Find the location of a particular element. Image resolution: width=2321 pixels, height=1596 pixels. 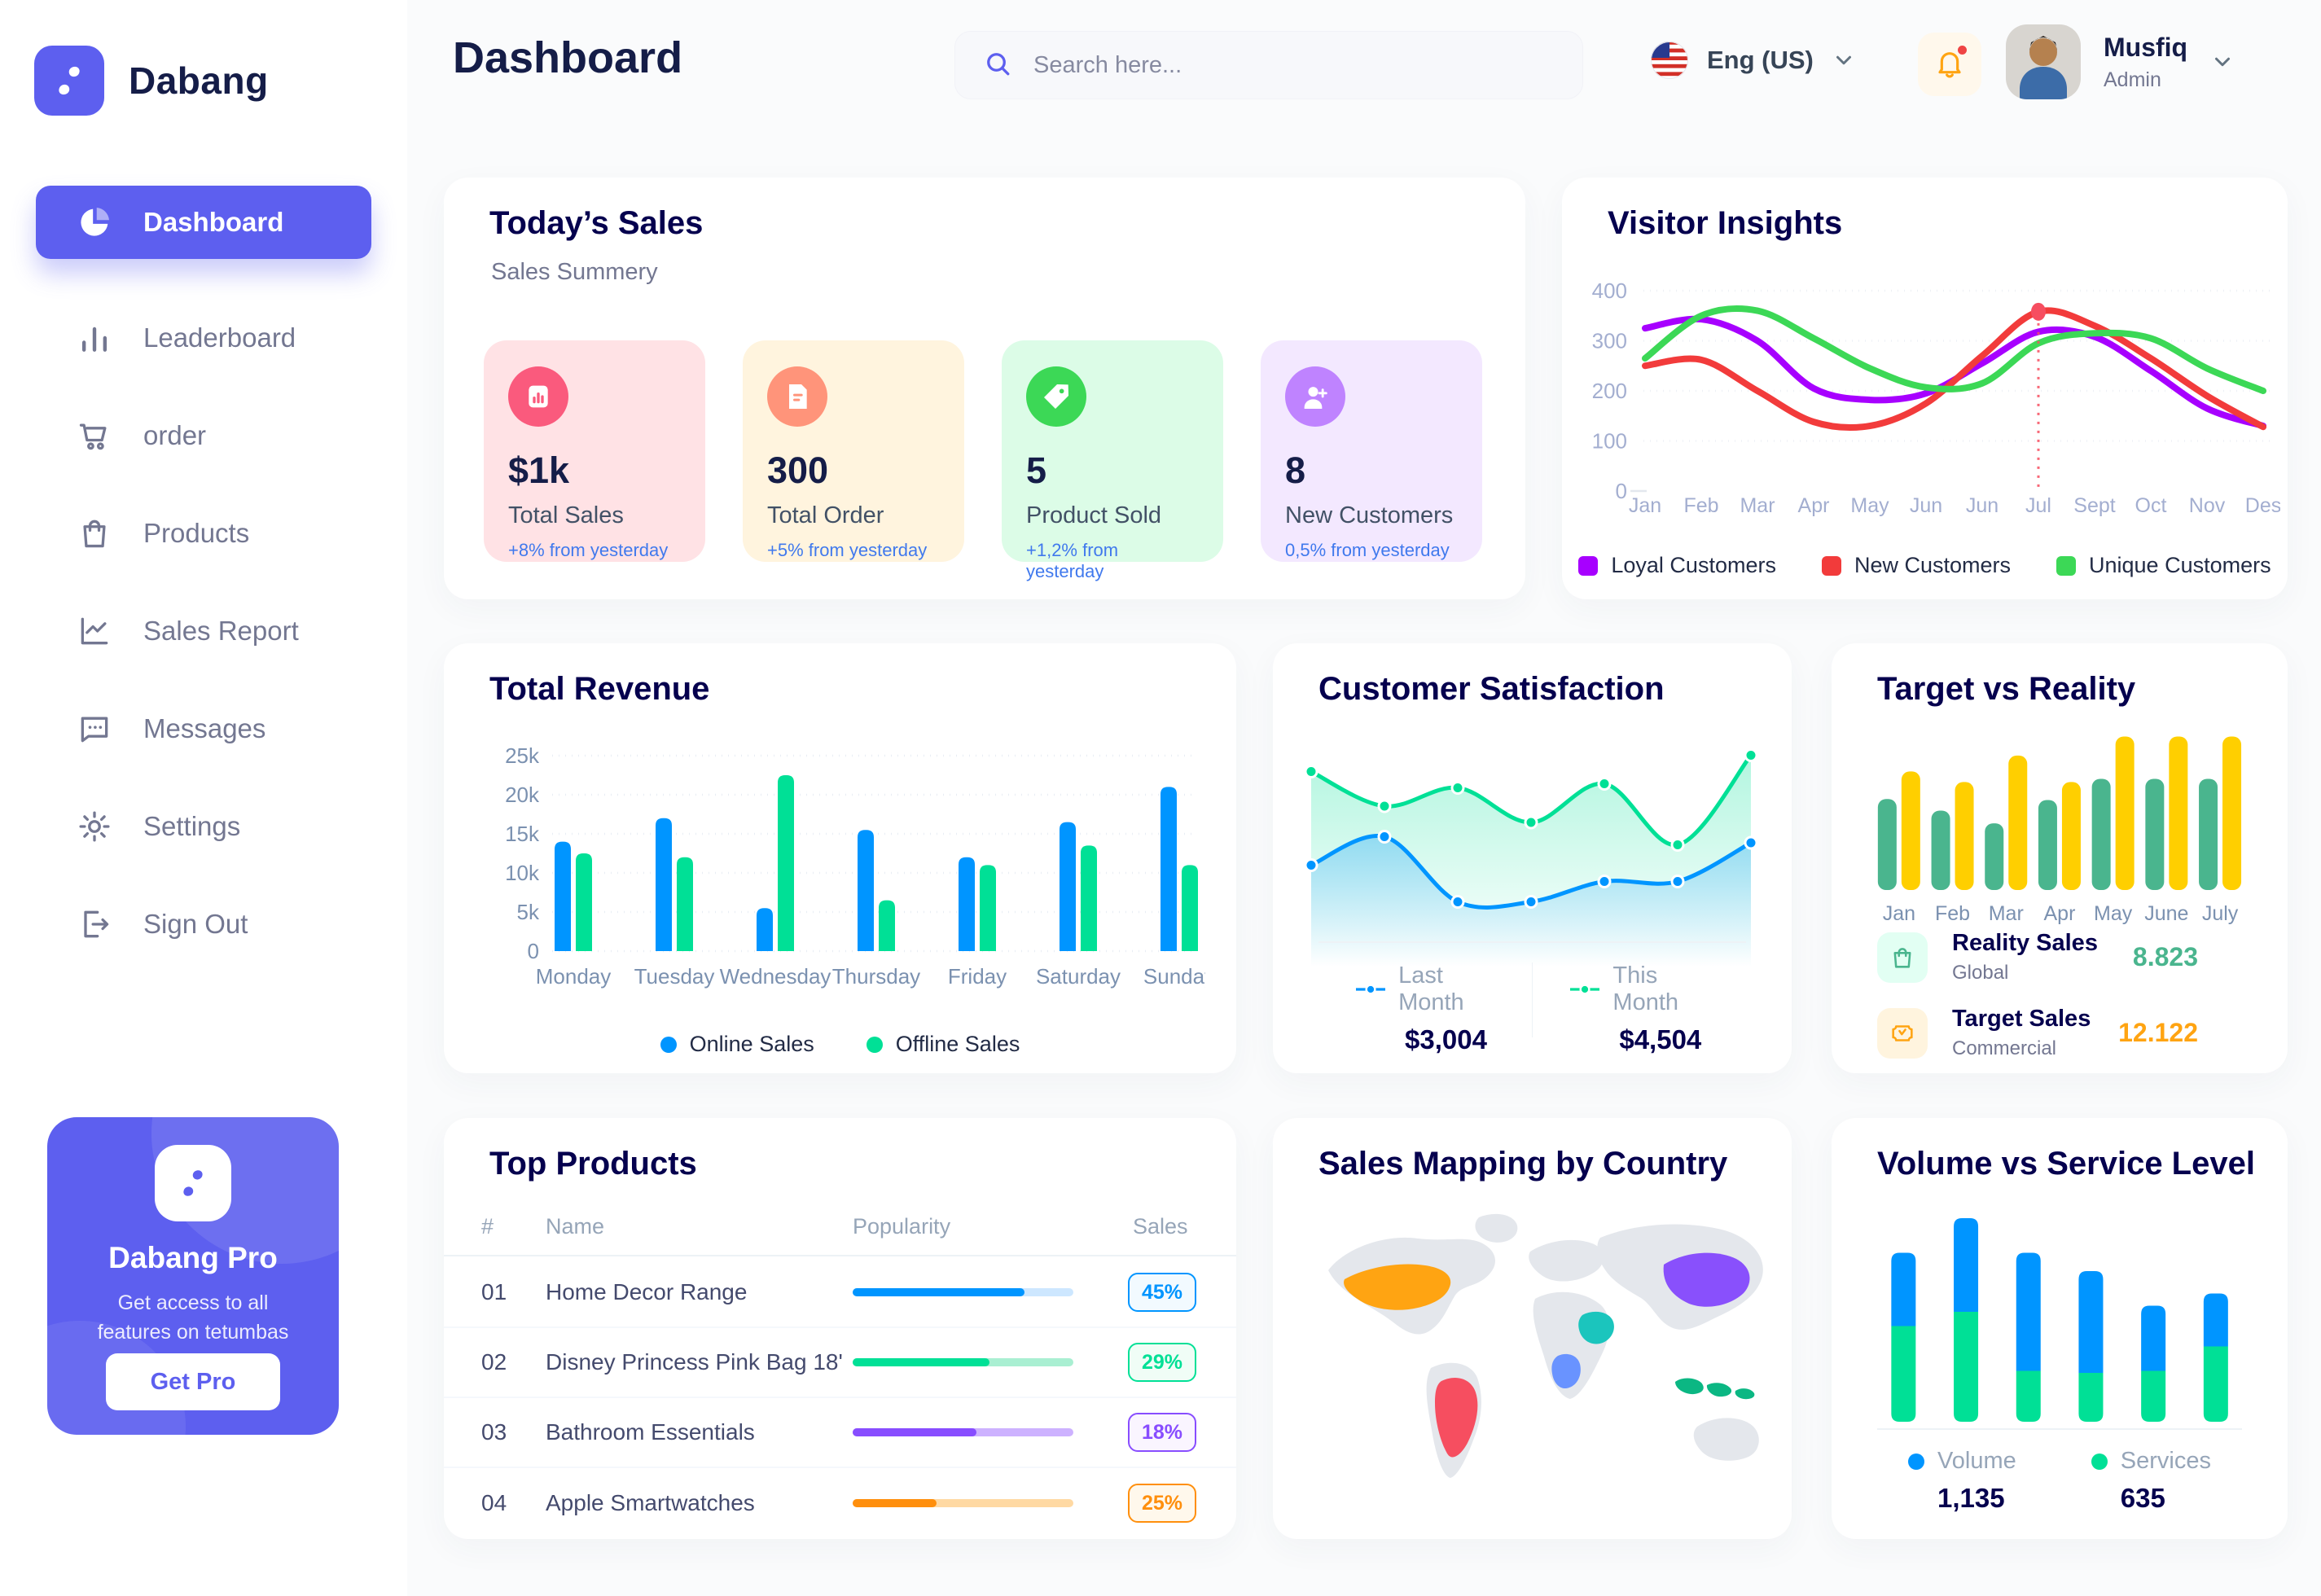

sidebar-item-label: Messages is located at coordinates (204, 728).